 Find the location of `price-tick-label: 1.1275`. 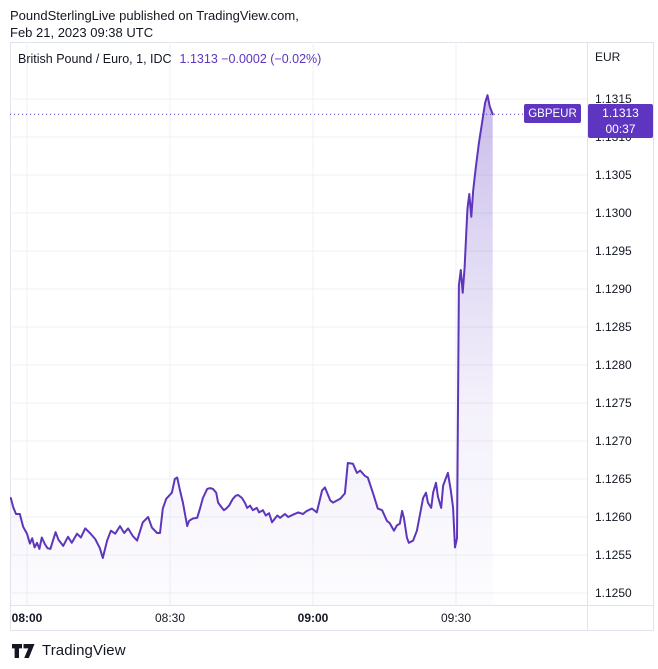

price-tick-label: 1.1275 is located at coordinates (613, 403).